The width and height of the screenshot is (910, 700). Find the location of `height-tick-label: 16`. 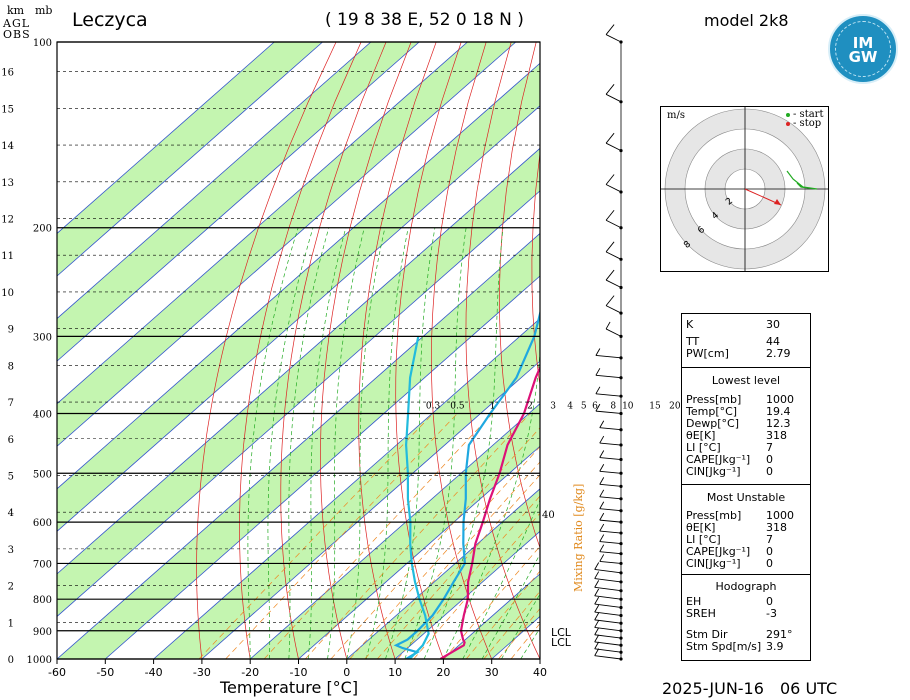

height-tick-label: 16 is located at coordinates (7, 73).